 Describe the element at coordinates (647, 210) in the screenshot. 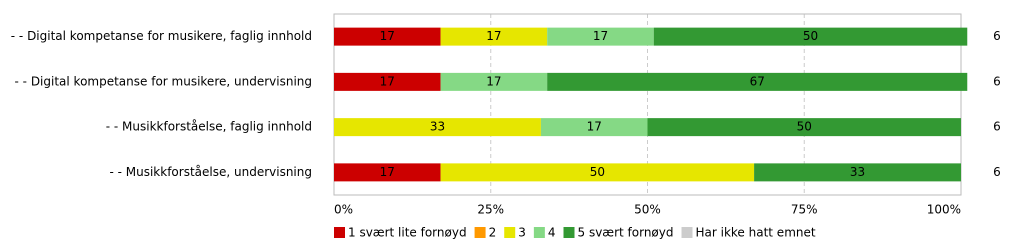

I see `x-tick-label: 50%` at that location.